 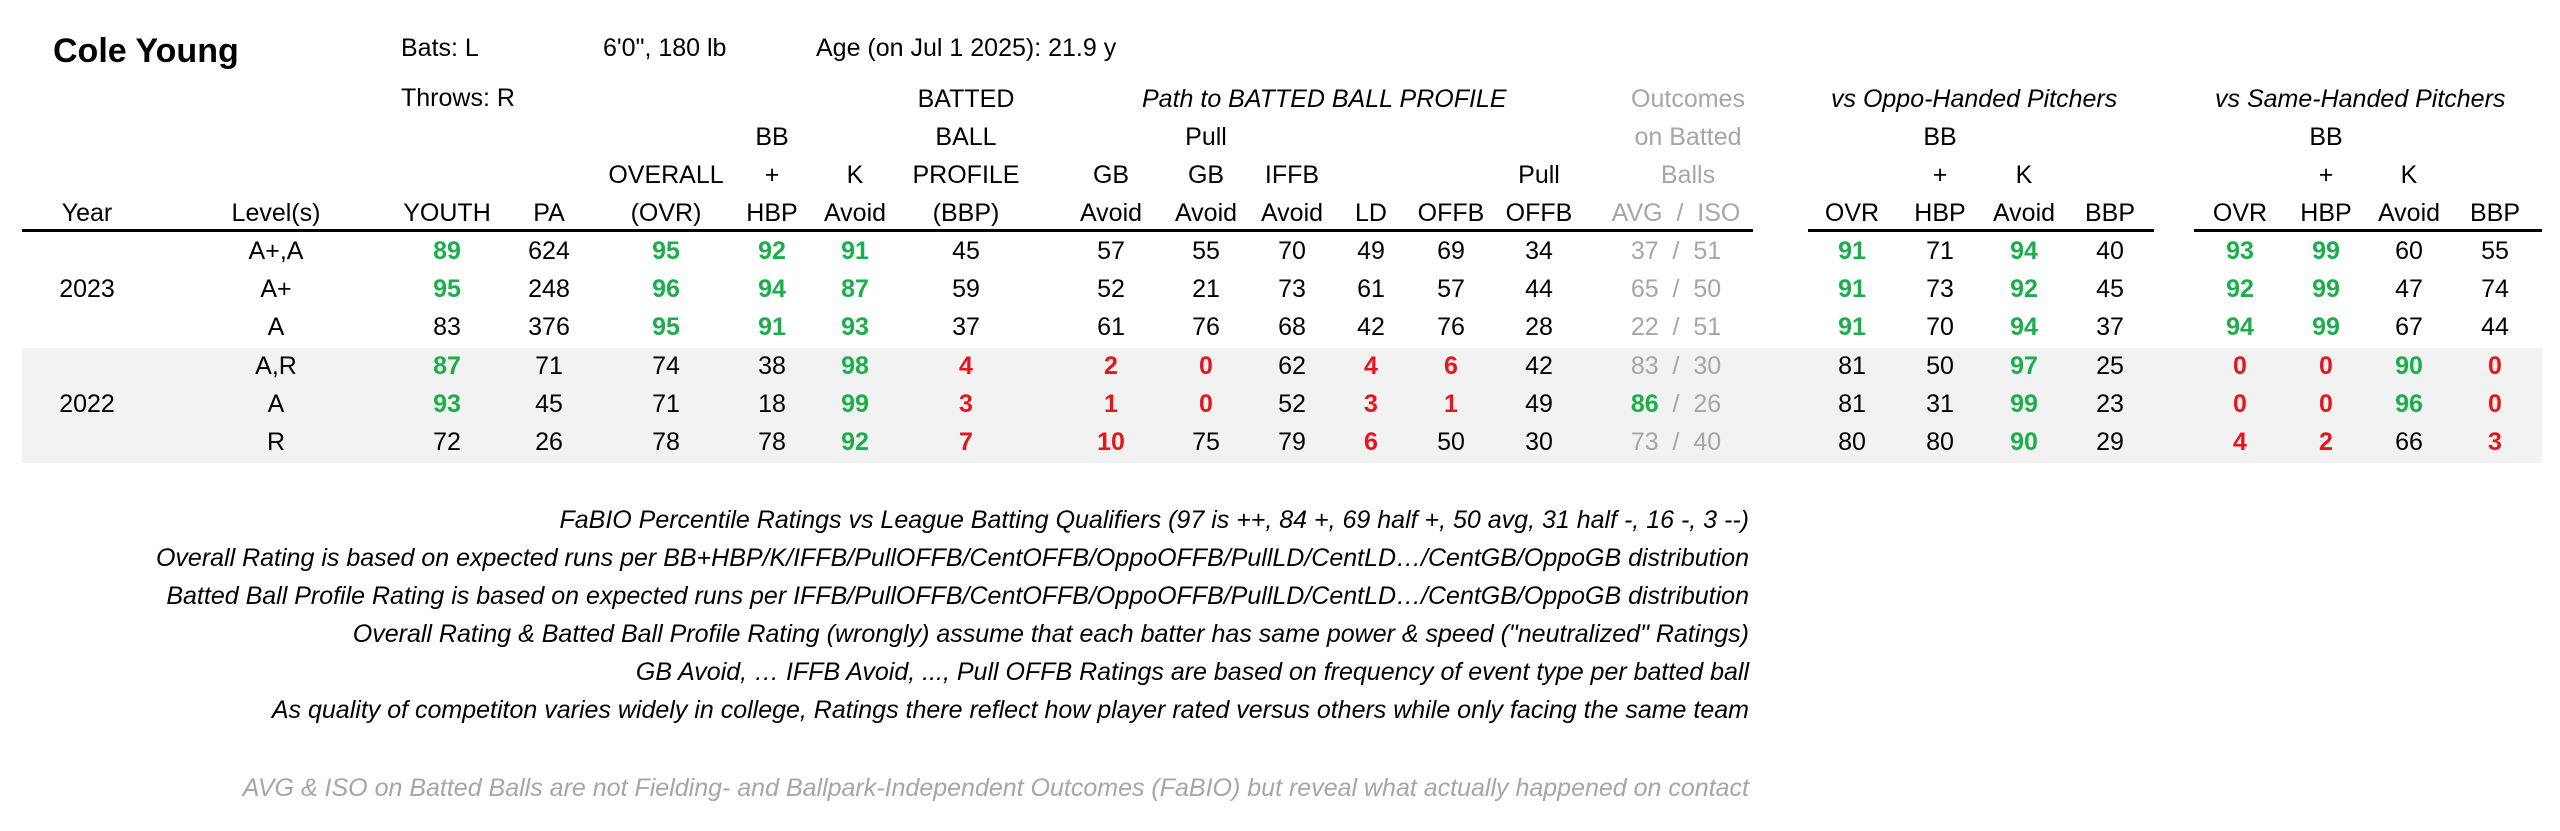 What do you see at coordinates (1676, 366) in the screenshot?
I see `cell-avg-iso: 83 / 30` at bounding box center [1676, 366].